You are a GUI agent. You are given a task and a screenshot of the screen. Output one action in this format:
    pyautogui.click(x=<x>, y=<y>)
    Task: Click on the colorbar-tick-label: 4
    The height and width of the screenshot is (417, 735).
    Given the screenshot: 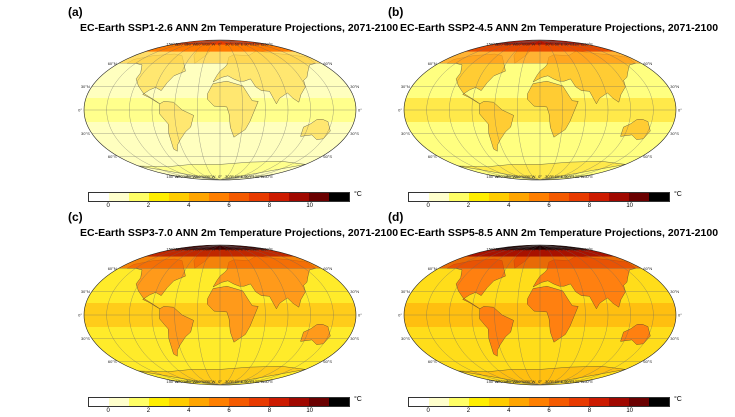 What is the action you would take?
    pyautogui.click(x=189, y=206)
    